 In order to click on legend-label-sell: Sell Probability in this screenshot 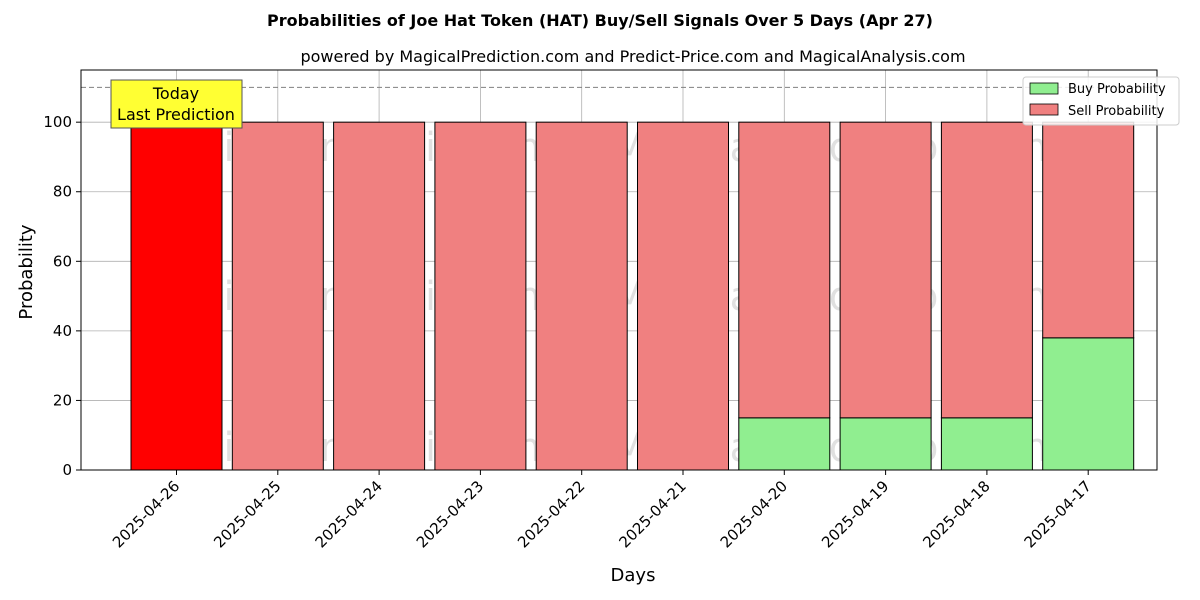, I will do `click(1116, 111)`.